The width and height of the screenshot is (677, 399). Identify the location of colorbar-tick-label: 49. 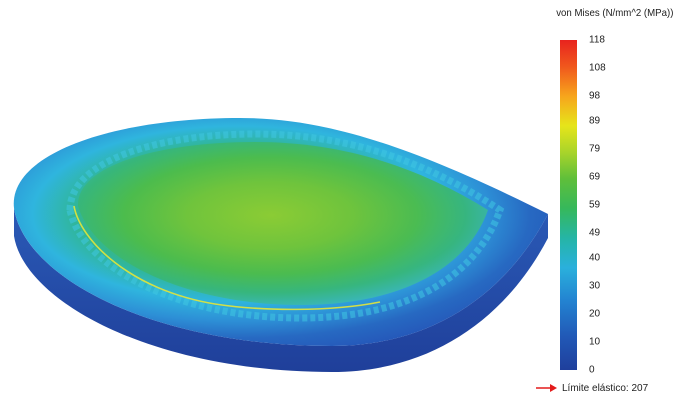
(595, 233).